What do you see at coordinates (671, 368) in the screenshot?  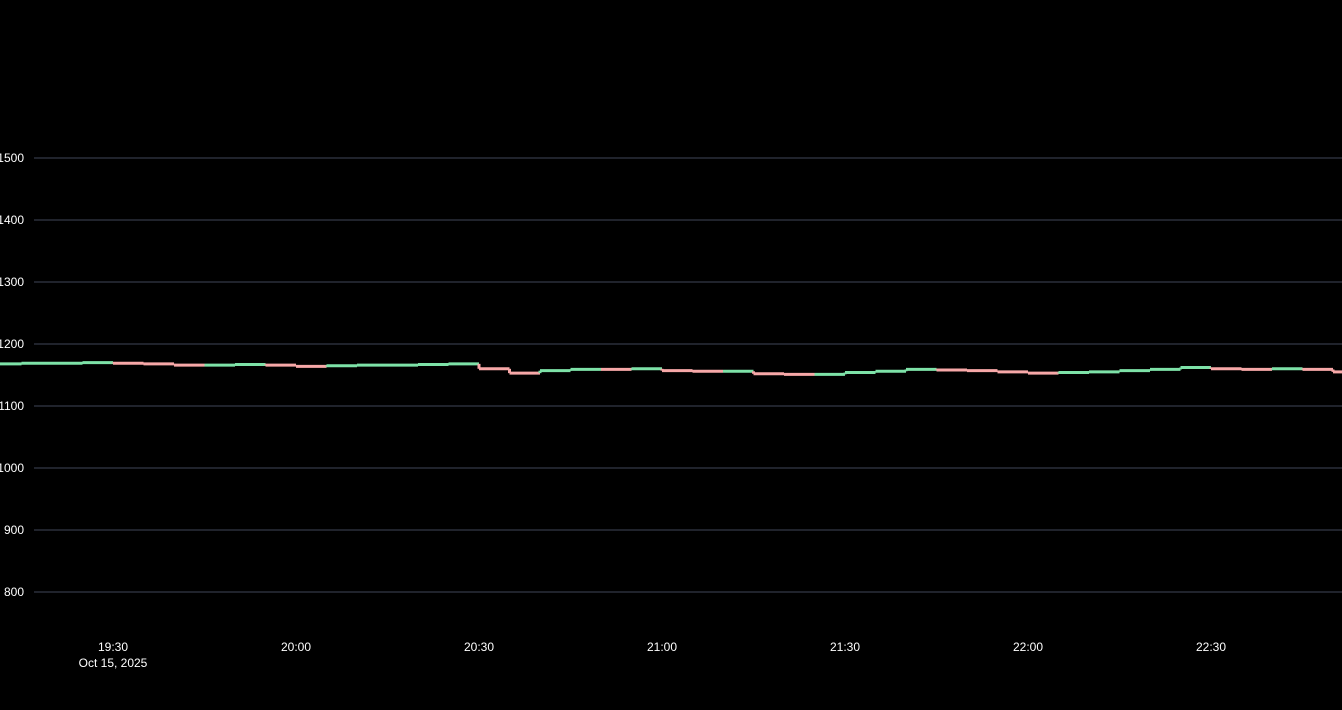 I see `price-series` at bounding box center [671, 368].